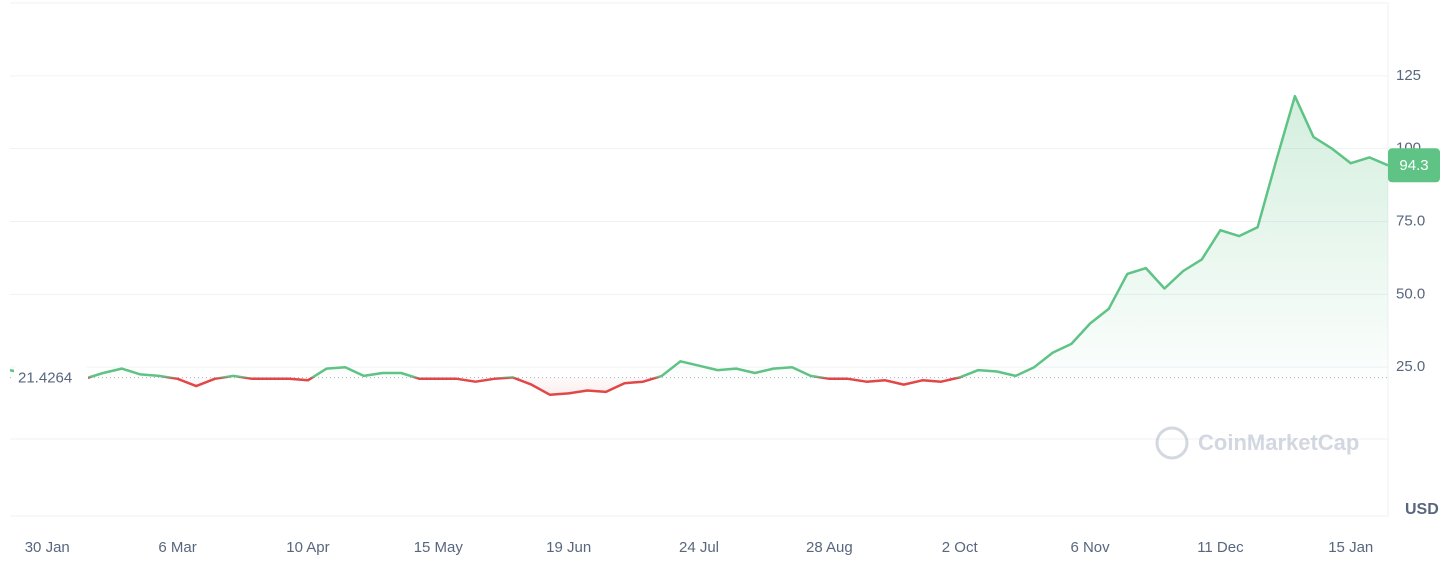 The image size is (1446, 584). I want to click on x-tick-label: 30 Jan, so click(47, 547).